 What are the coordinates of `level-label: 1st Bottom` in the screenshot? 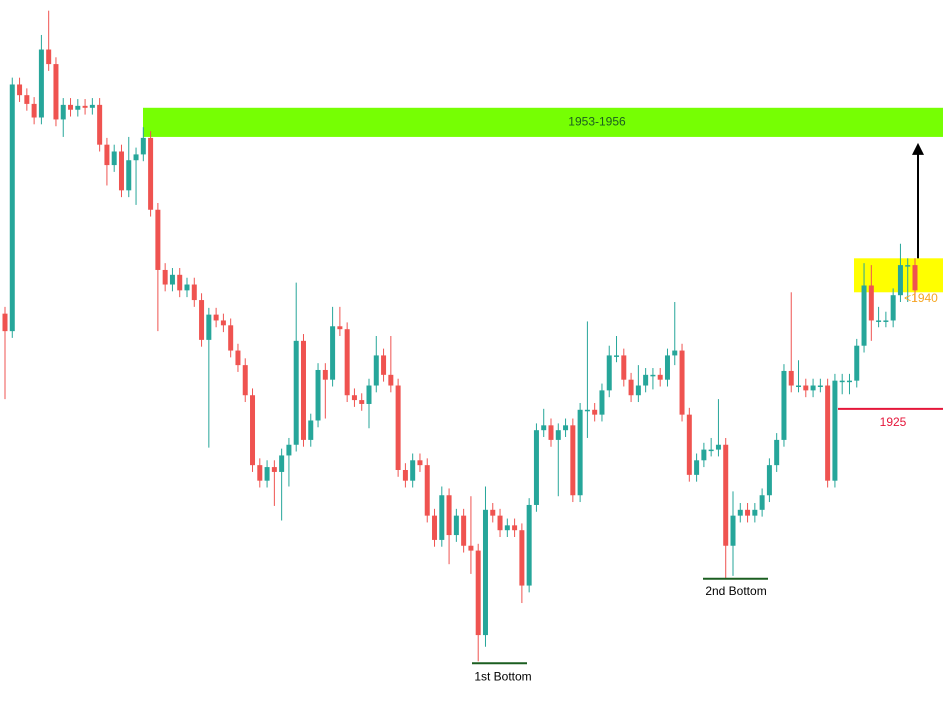 It's located at (502, 676).